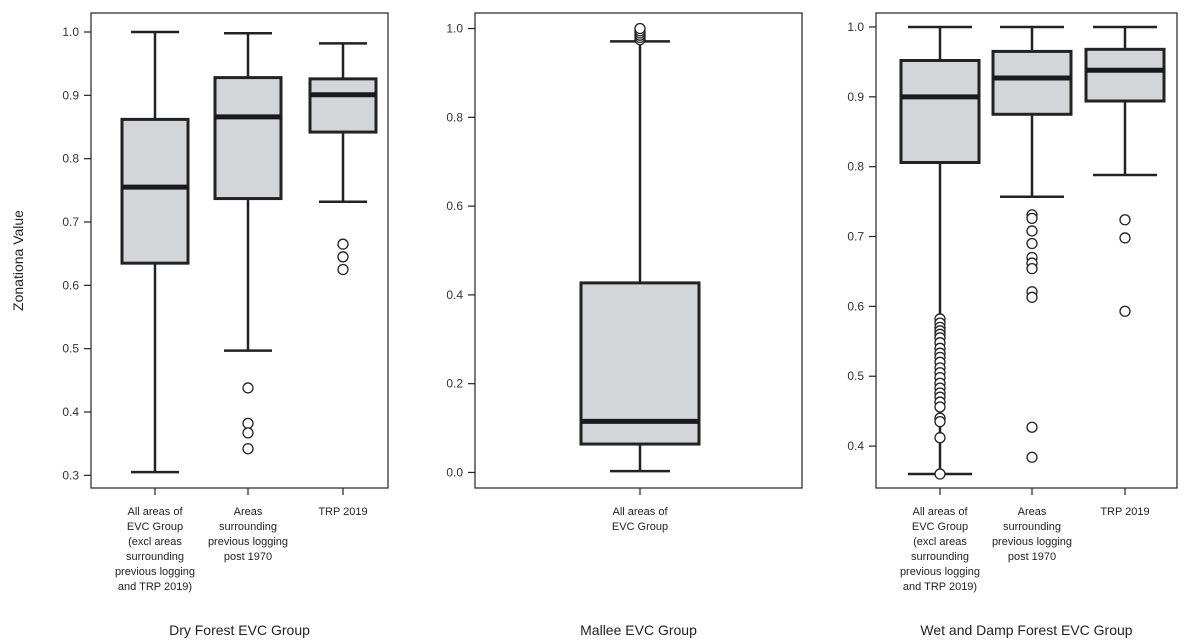 The width and height of the screenshot is (1192, 642). What do you see at coordinates (454, 384) in the screenshot?
I see `y-tick-label: 0.2` at bounding box center [454, 384].